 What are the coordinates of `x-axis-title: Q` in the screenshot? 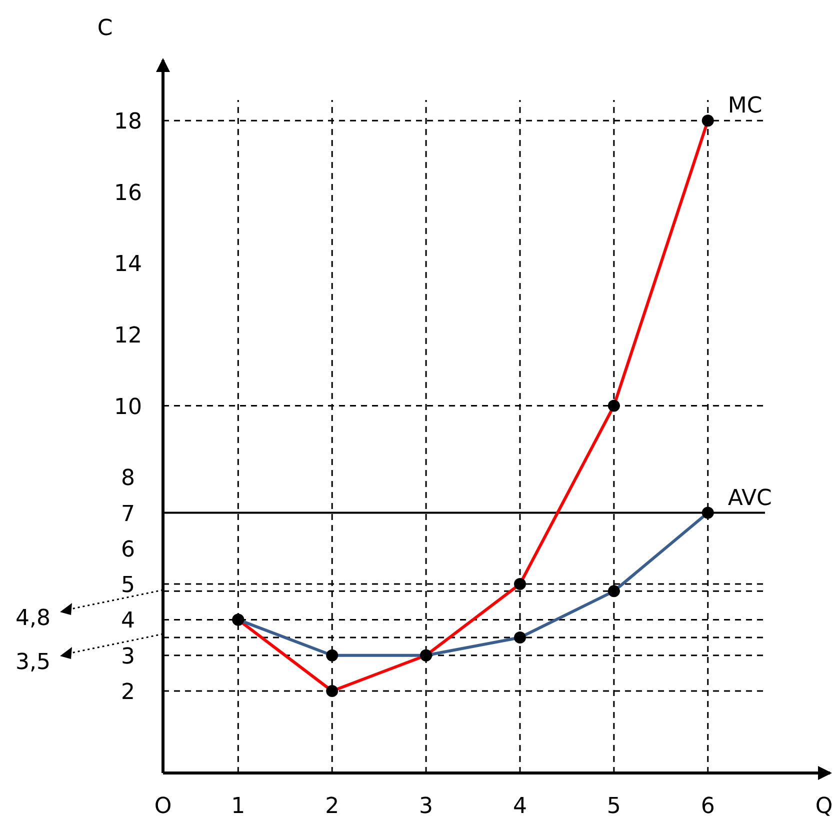 It's located at (824, 806).